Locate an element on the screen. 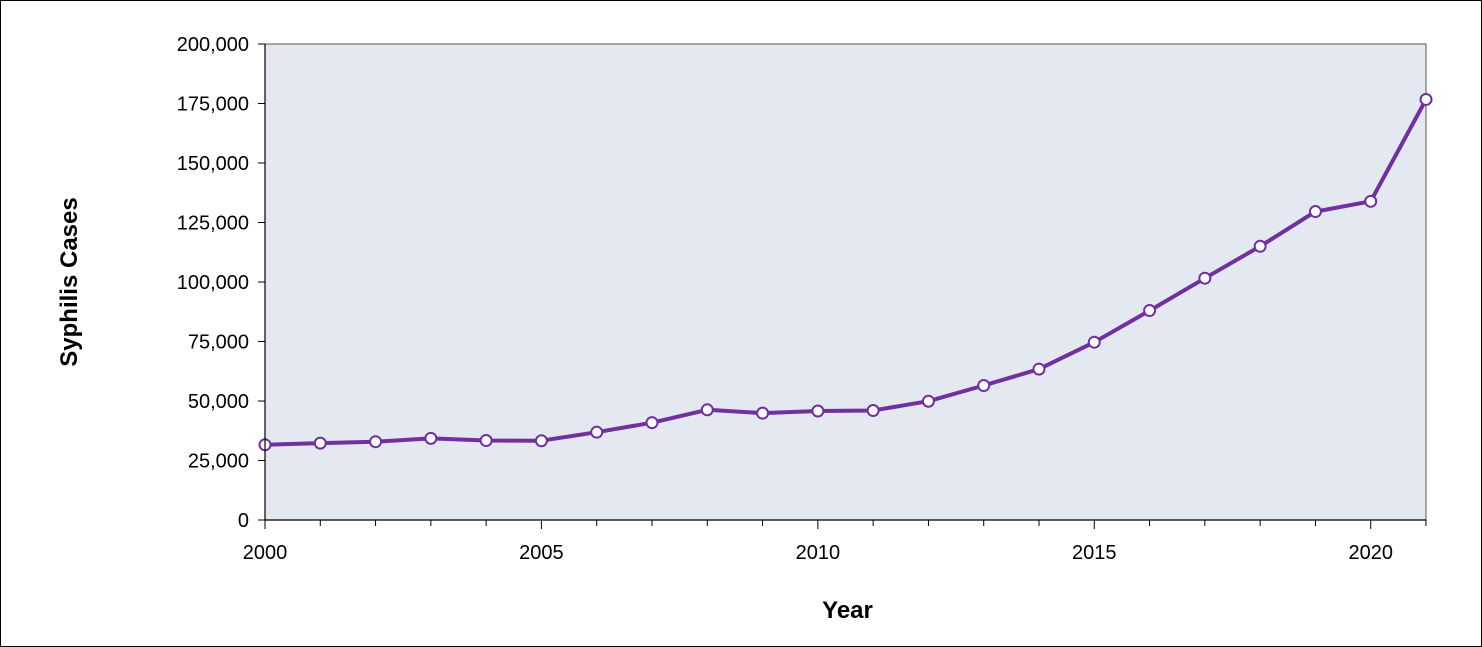  x-tick-label: 2010 is located at coordinates (818, 553).